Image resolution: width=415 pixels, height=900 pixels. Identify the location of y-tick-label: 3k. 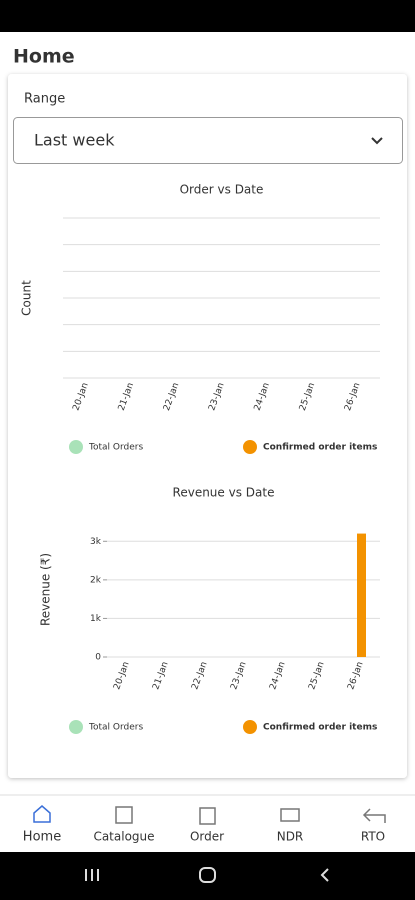
(96, 542).